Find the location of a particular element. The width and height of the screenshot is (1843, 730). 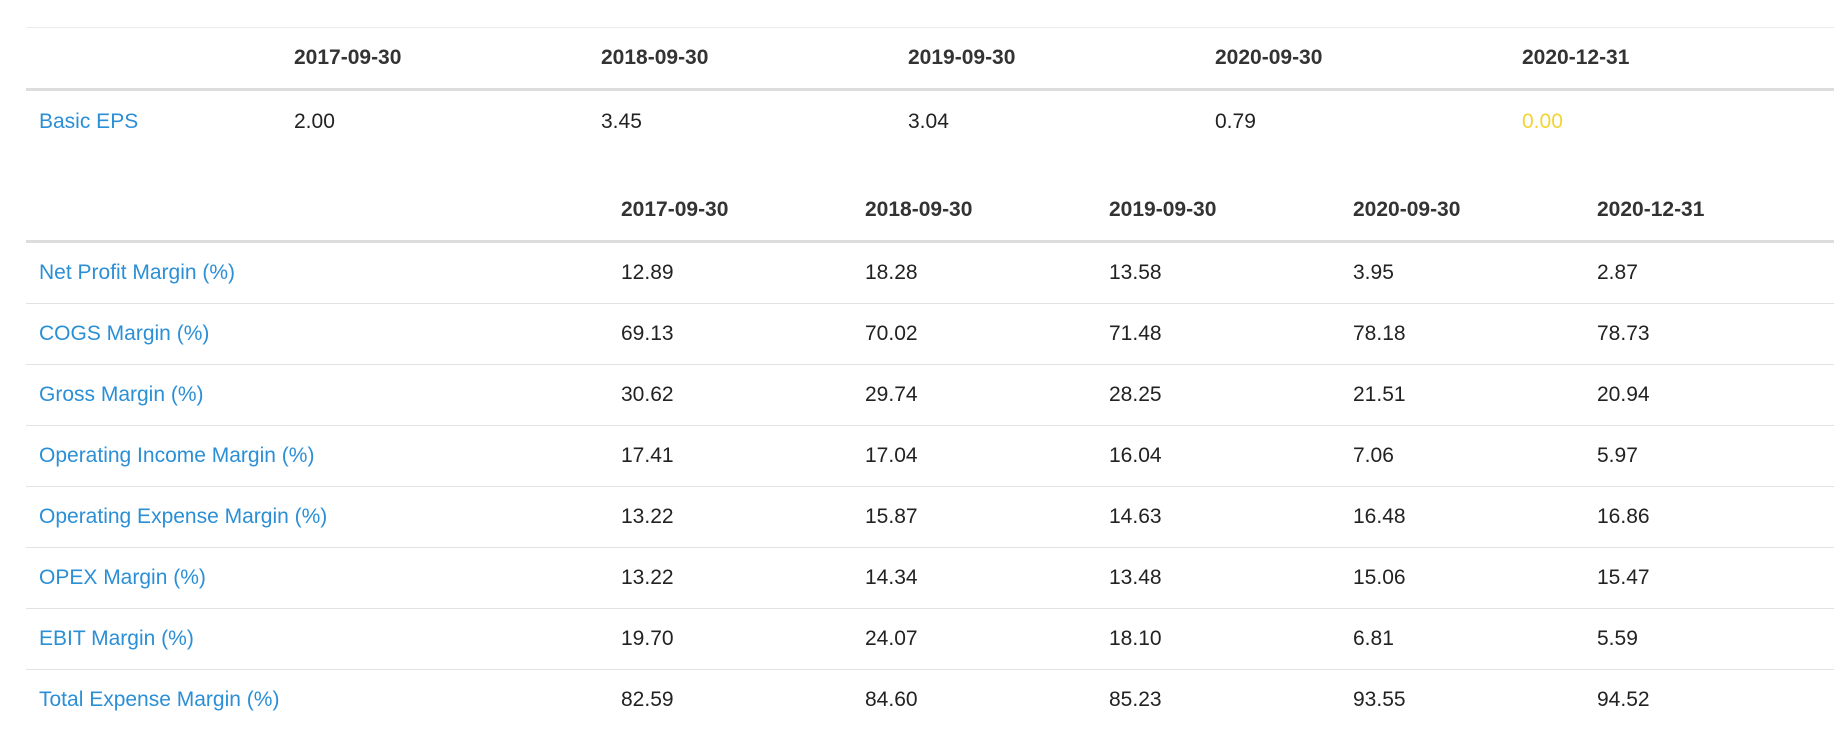

table-cell: 94.52 is located at coordinates (1715, 700).